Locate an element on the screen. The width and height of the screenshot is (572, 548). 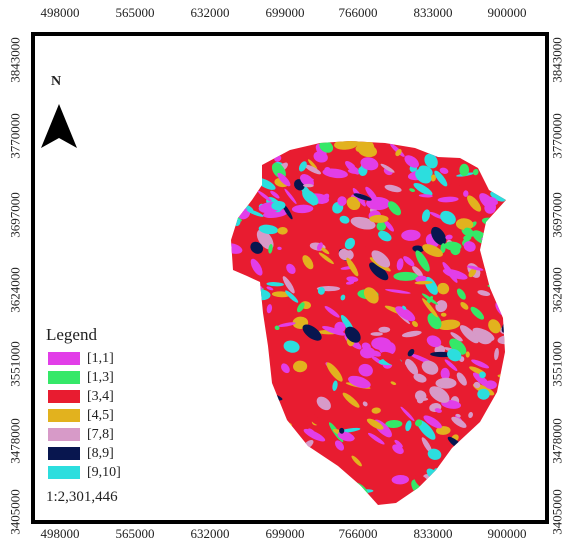
legend-swatch is located at coordinates (64, 415).